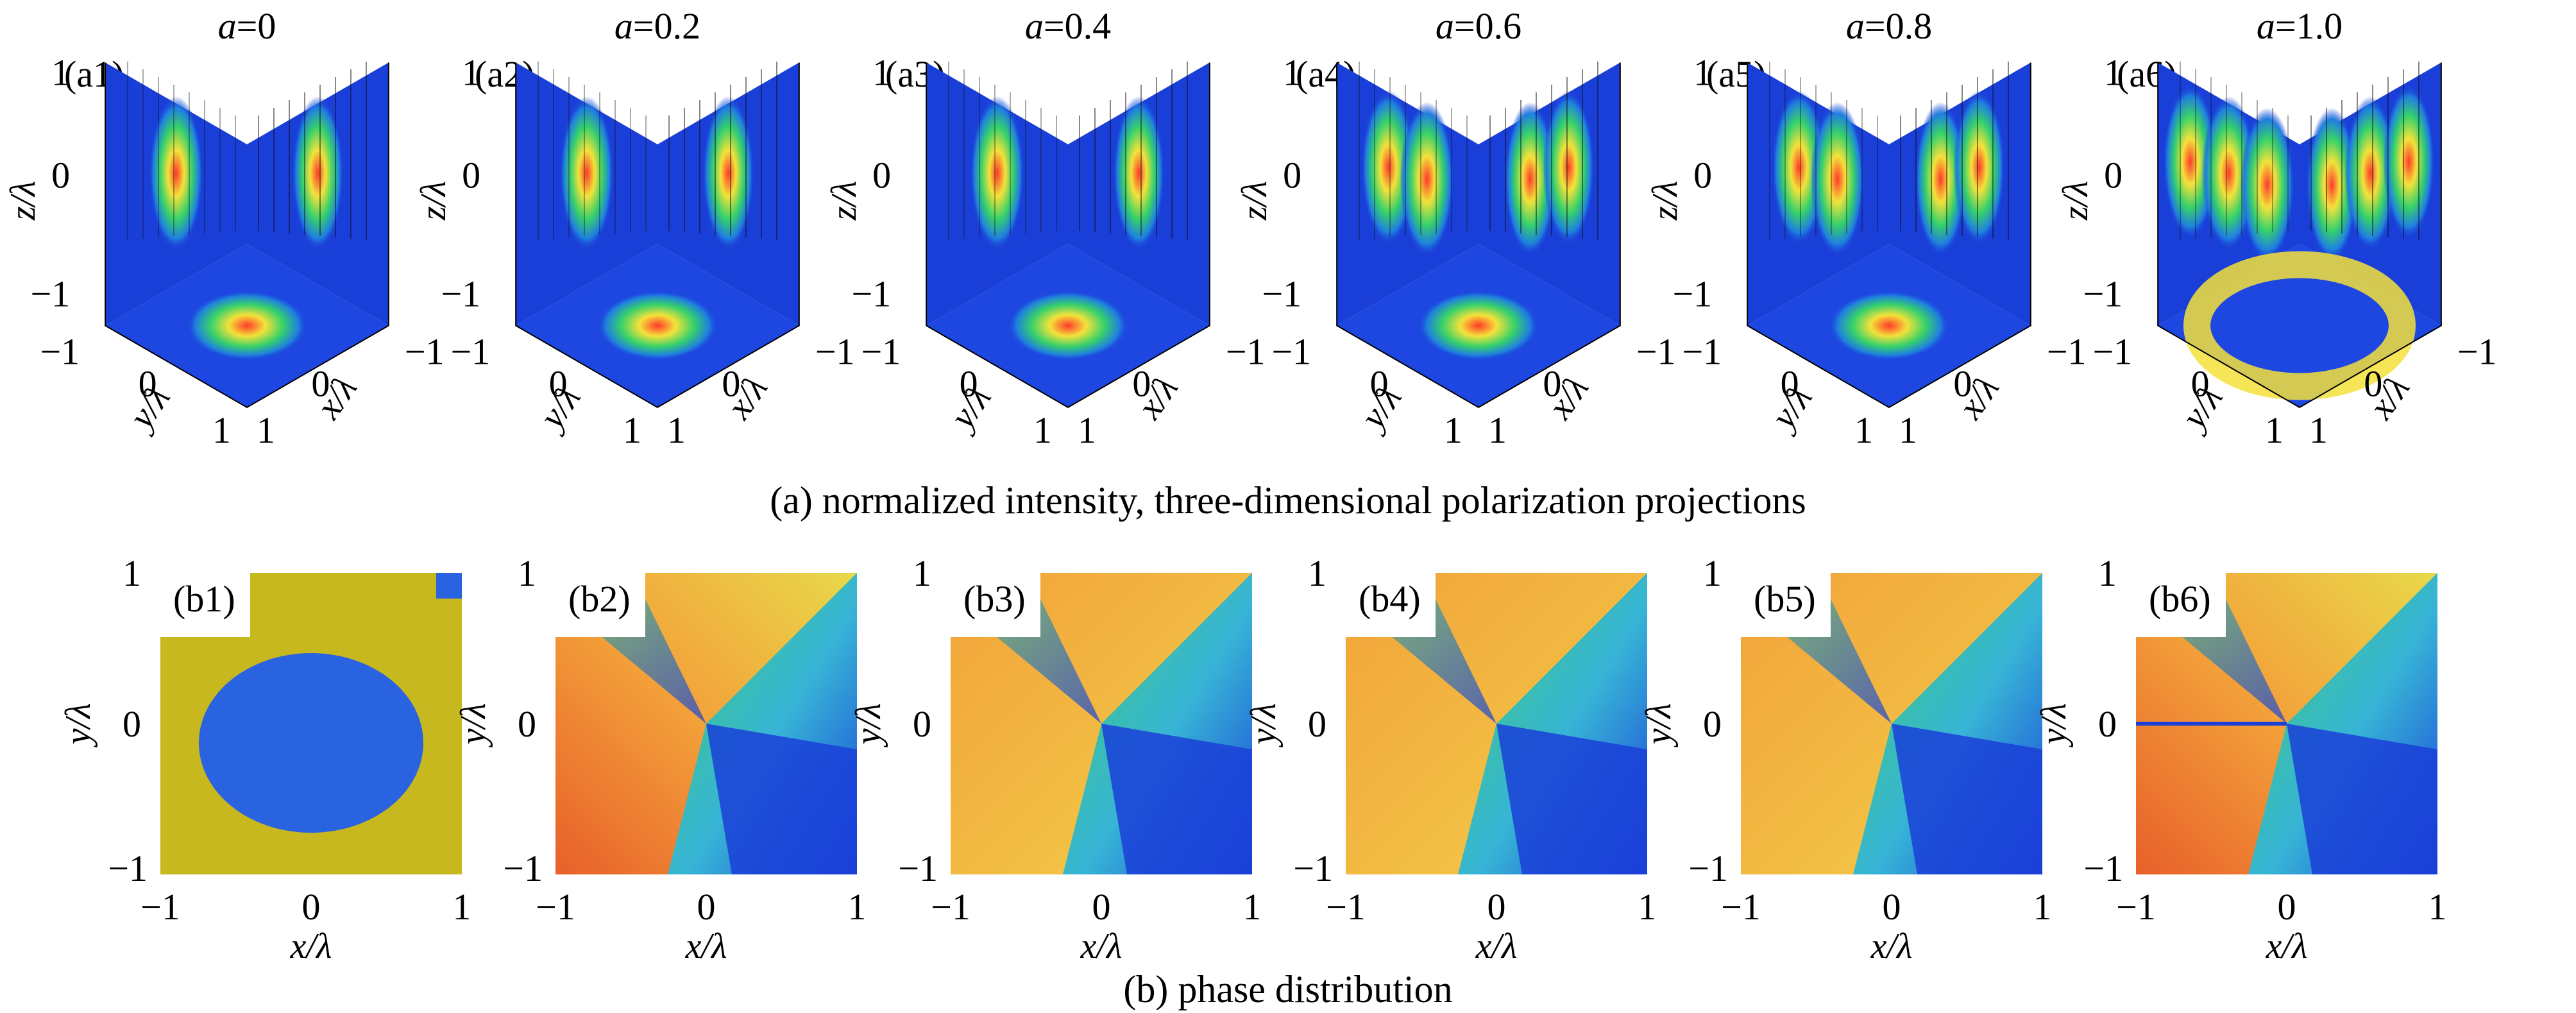 The height and width of the screenshot is (1013, 2576). Describe the element at coordinates (1889, 235) in the screenshot. I see `cube-edge` at that location.